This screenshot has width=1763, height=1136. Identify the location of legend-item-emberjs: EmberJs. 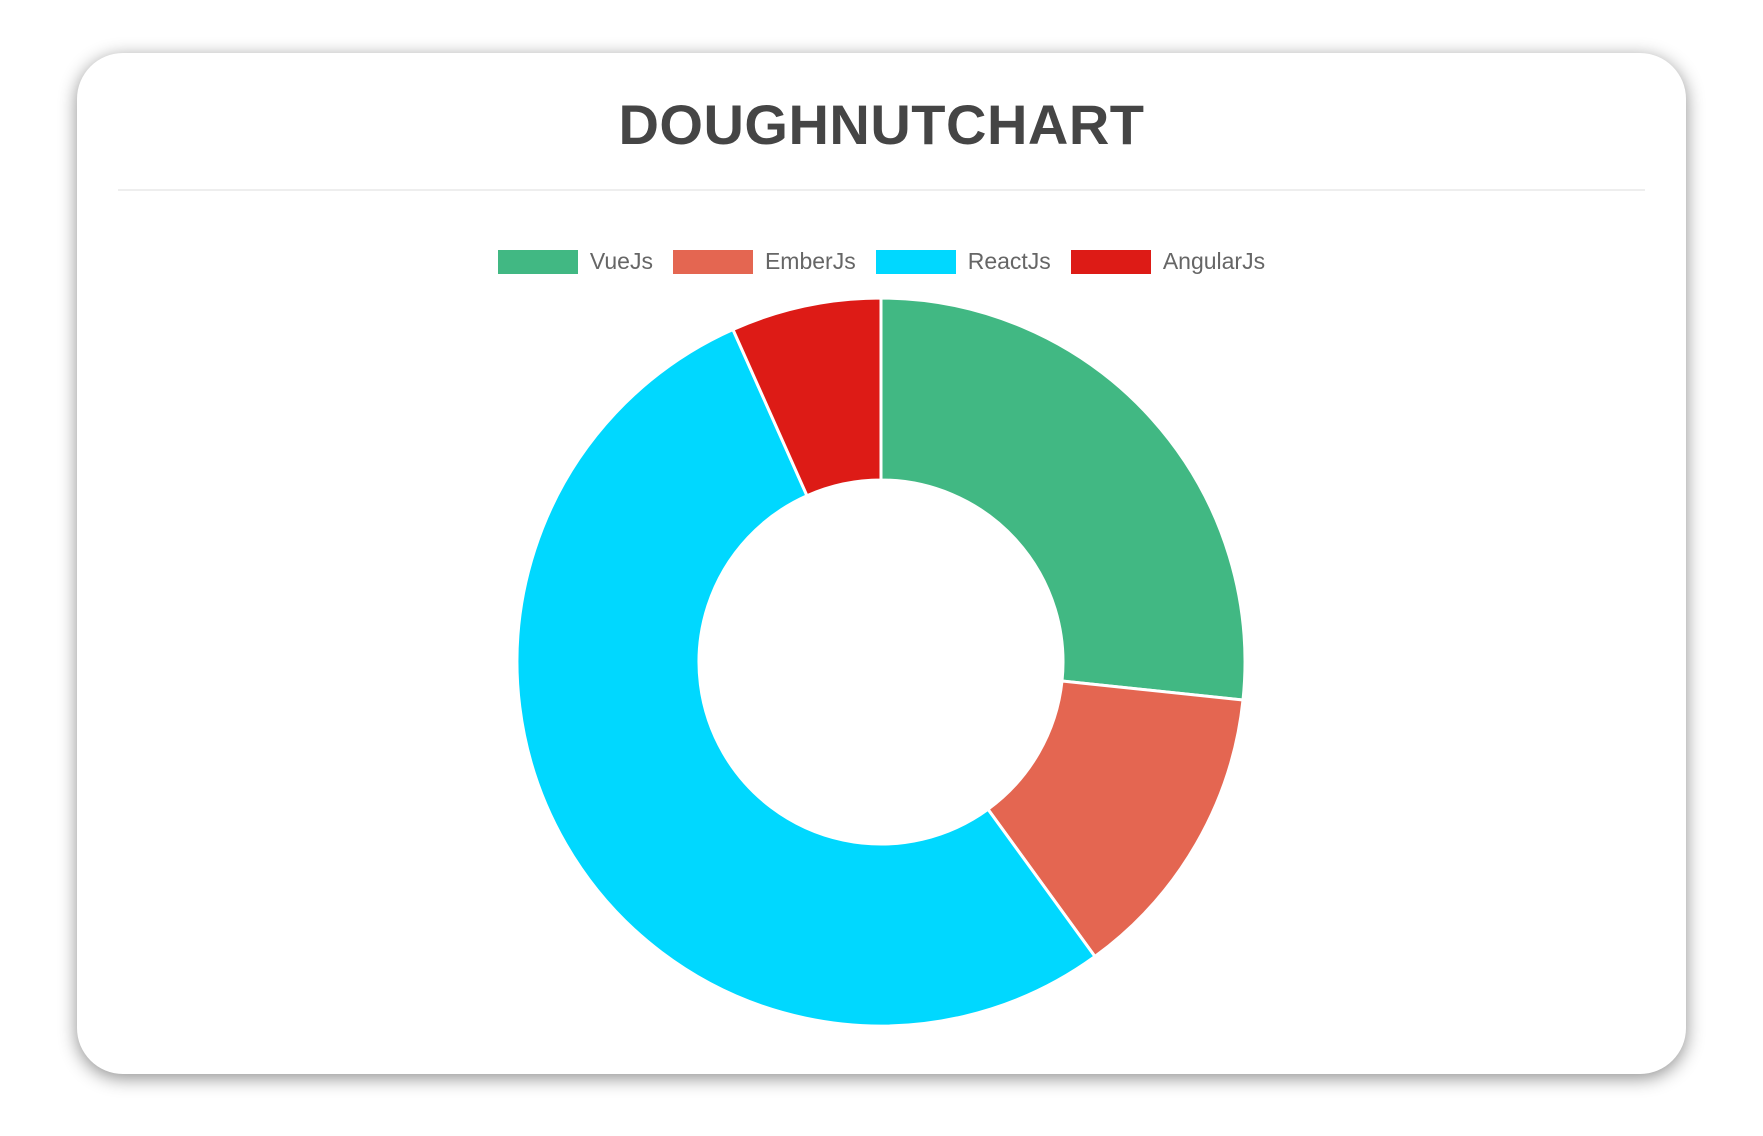
(764, 261).